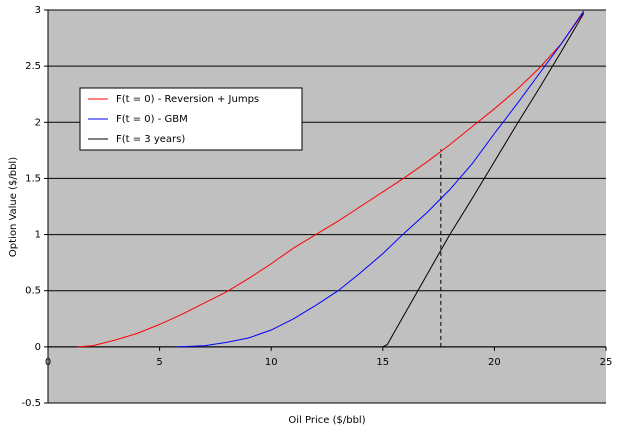 This screenshot has height=428, width=620. What do you see at coordinates (33, 178) in the screenshot?
I see `y-tick-label: 1.5` at bounding box center [33, 178].